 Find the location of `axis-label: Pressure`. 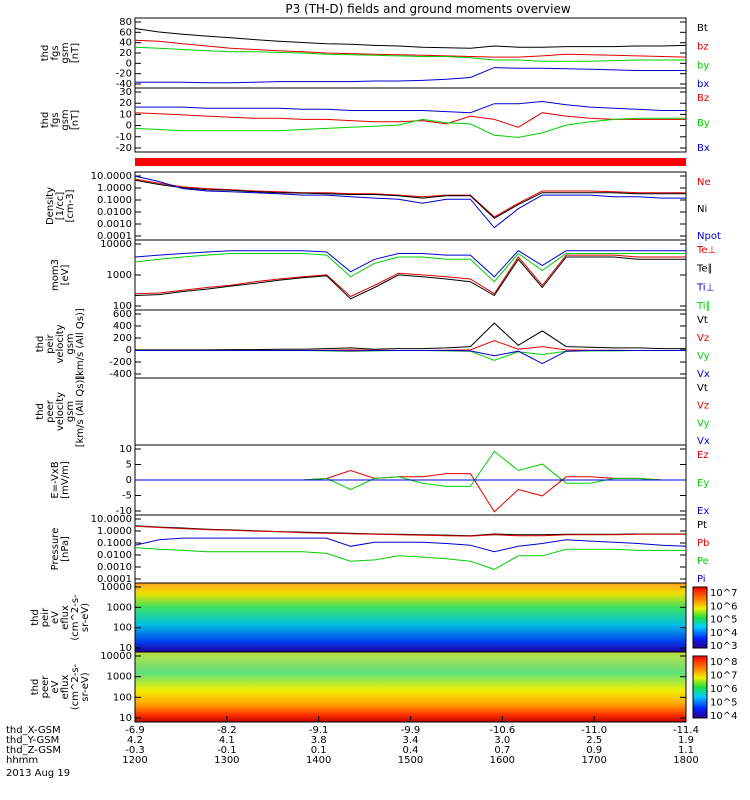

axis-label: Pressure is located at coordinates (55, 549).